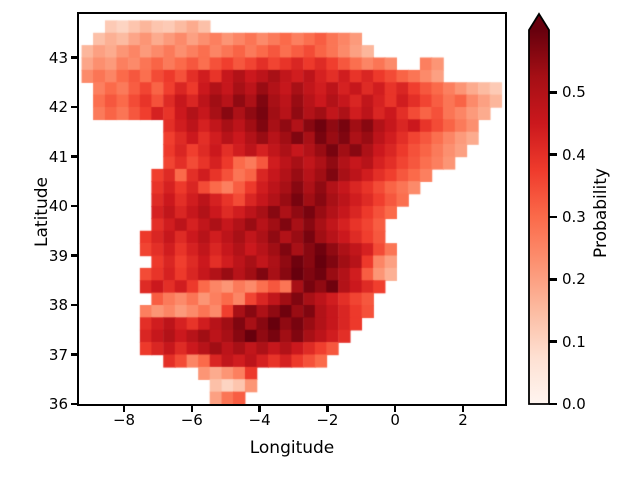  What do you see at coordinates (124, 420) in the screenshot?
I see `x-tick-label: −8` at bounding box center [124, 420].